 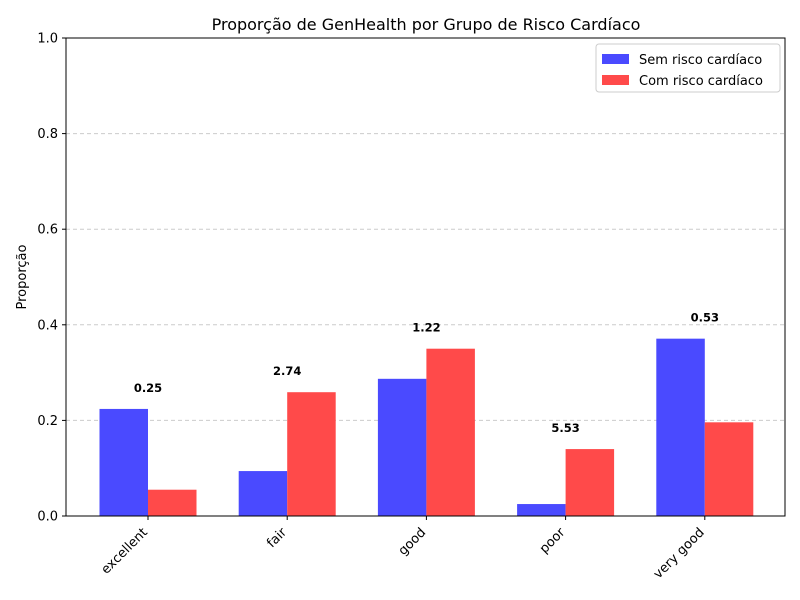 I want to click on x-axis-ticks: excellent fair good poor very good, so click(x=403, y=549).